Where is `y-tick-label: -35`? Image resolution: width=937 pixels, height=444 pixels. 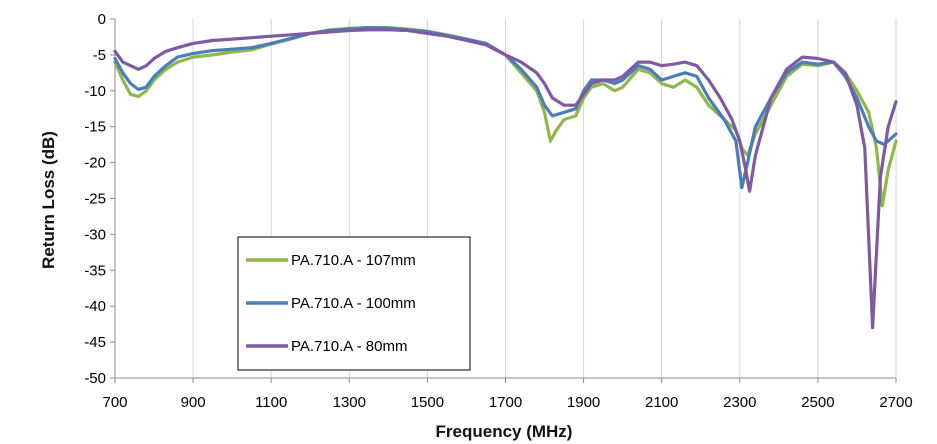
y-tick-label: -35 is located at coordinates (95, 270).